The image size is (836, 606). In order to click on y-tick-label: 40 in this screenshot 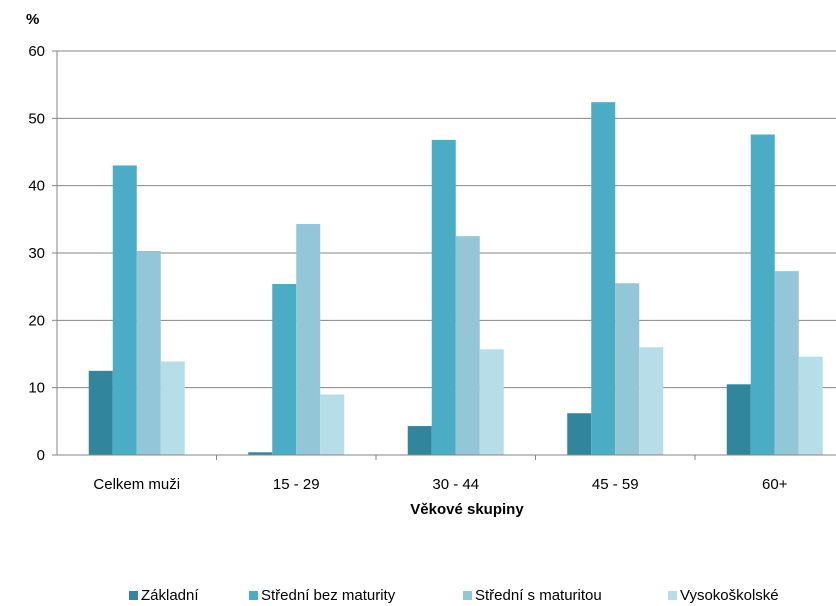, I will do `click(36, 186)`.